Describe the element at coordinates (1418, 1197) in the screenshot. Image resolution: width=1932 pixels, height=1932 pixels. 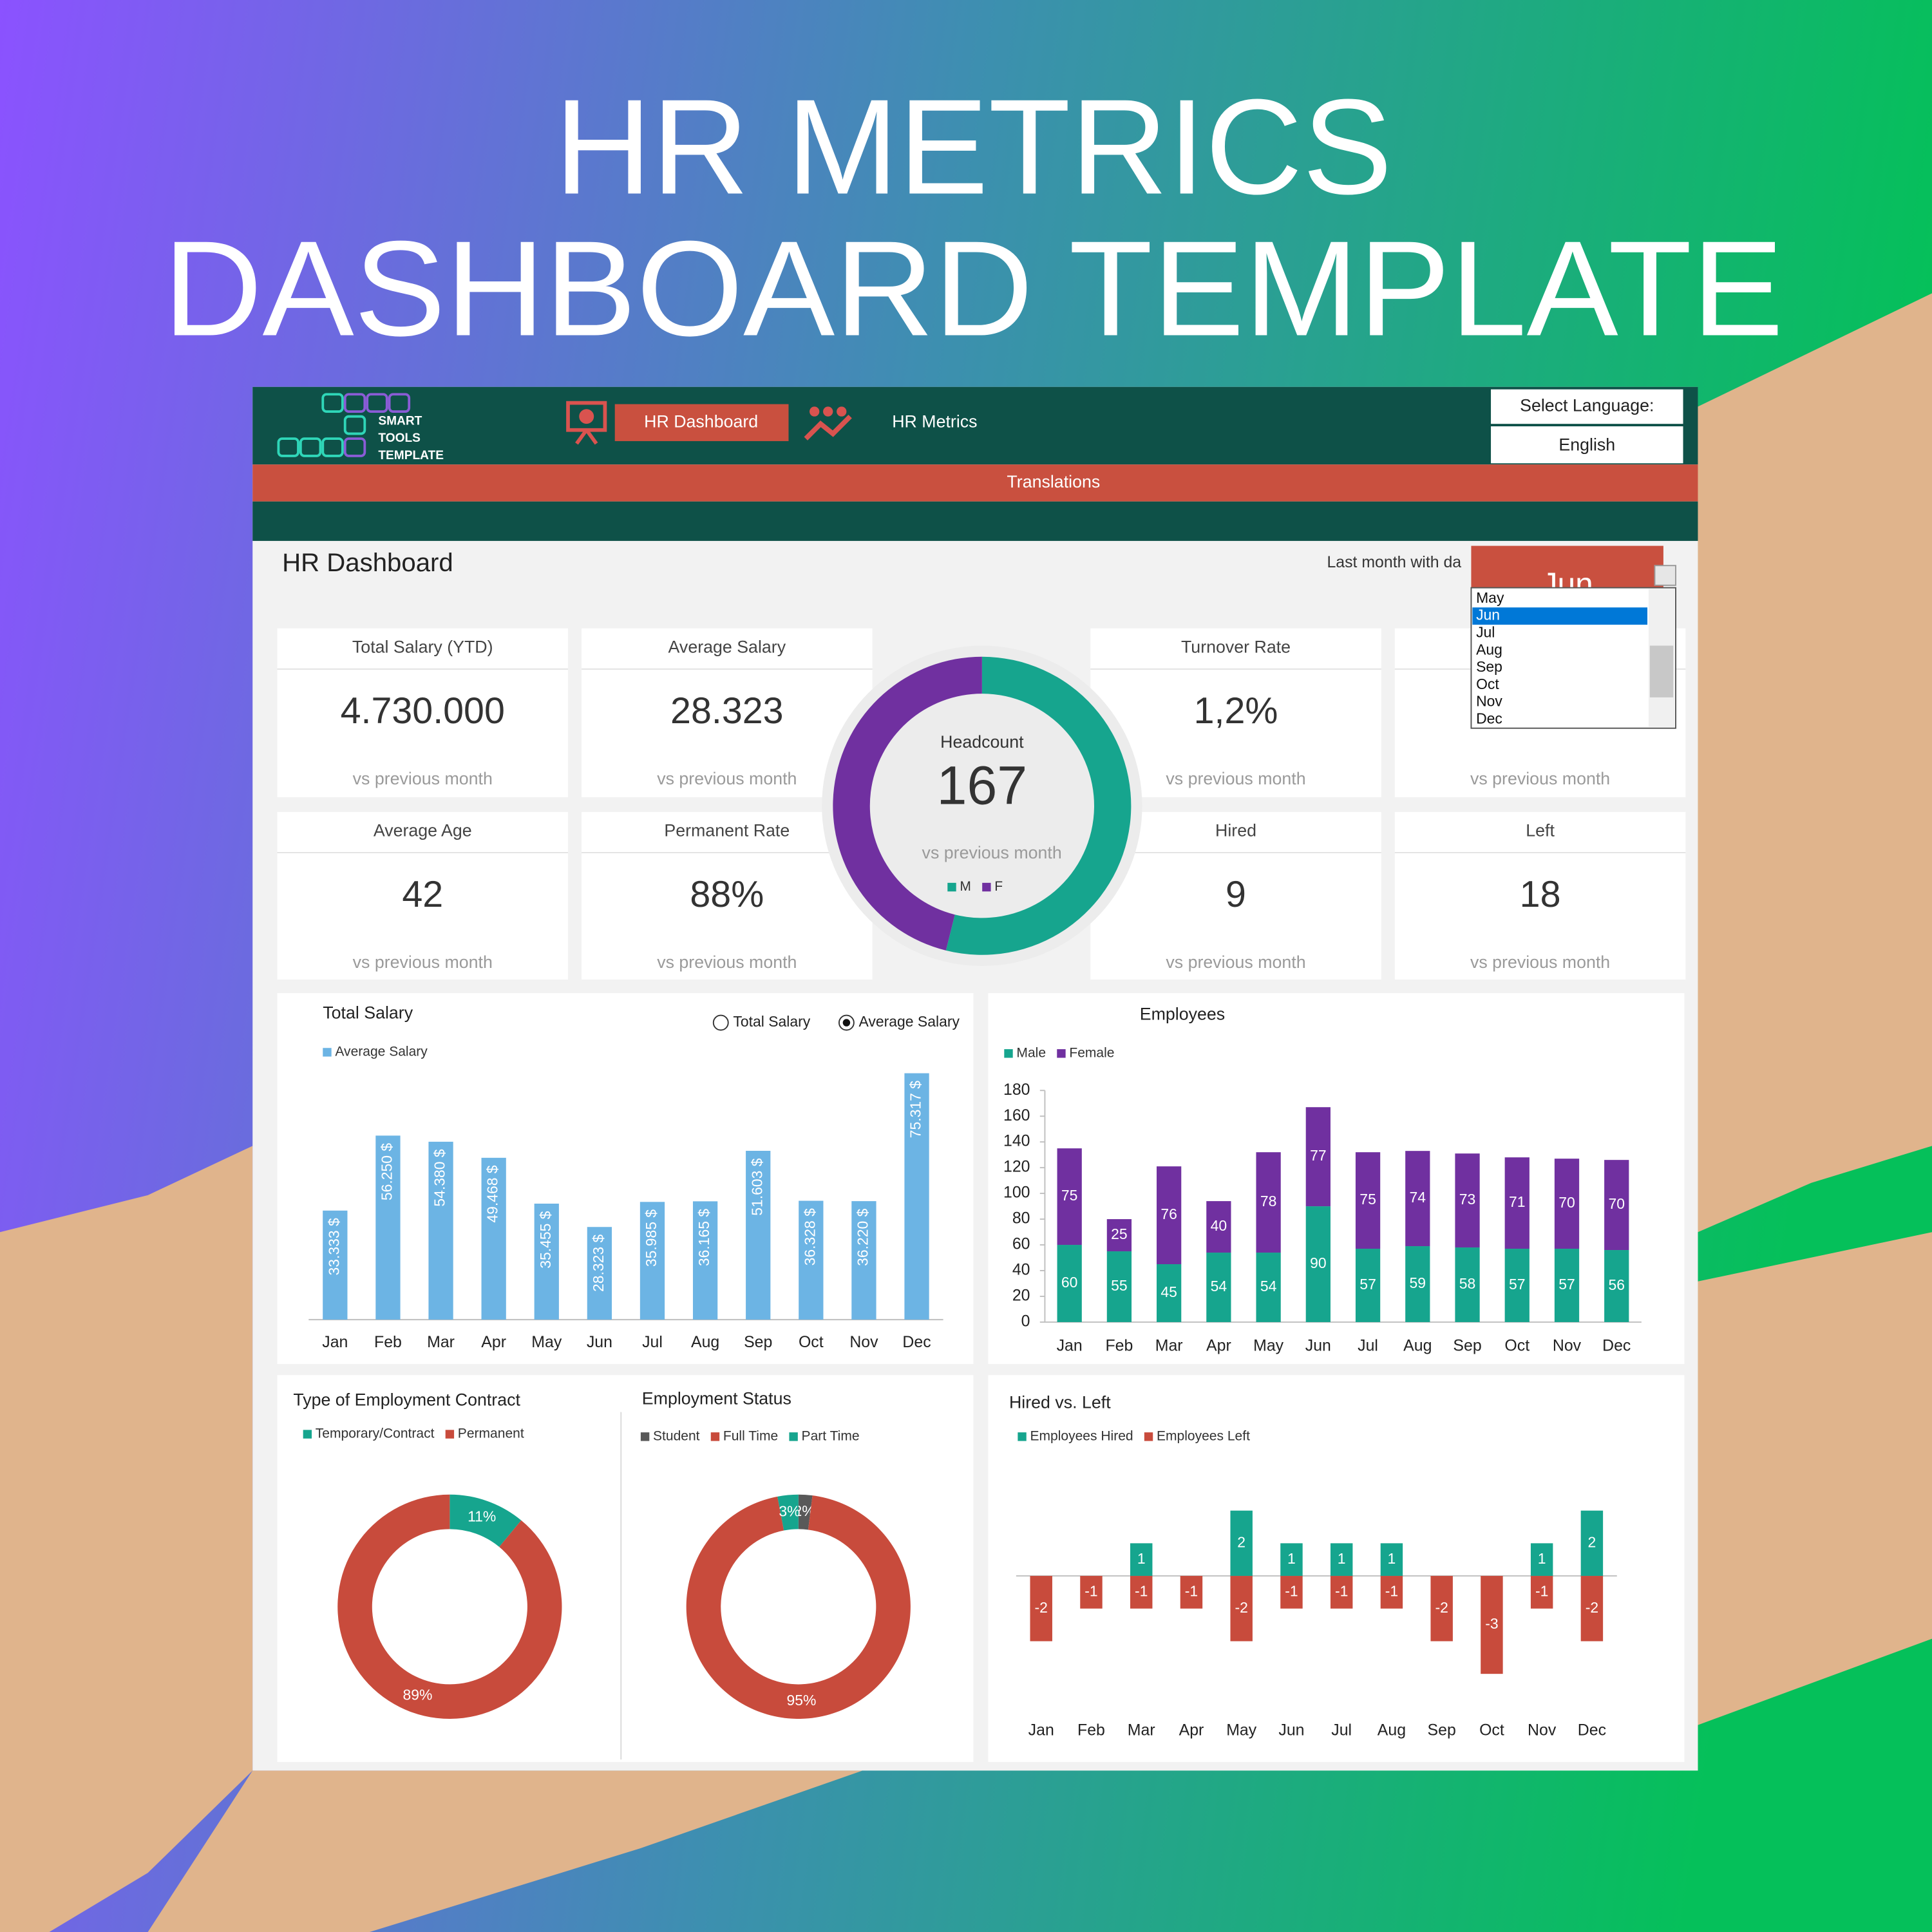
I see `data-label: 74` at that location.